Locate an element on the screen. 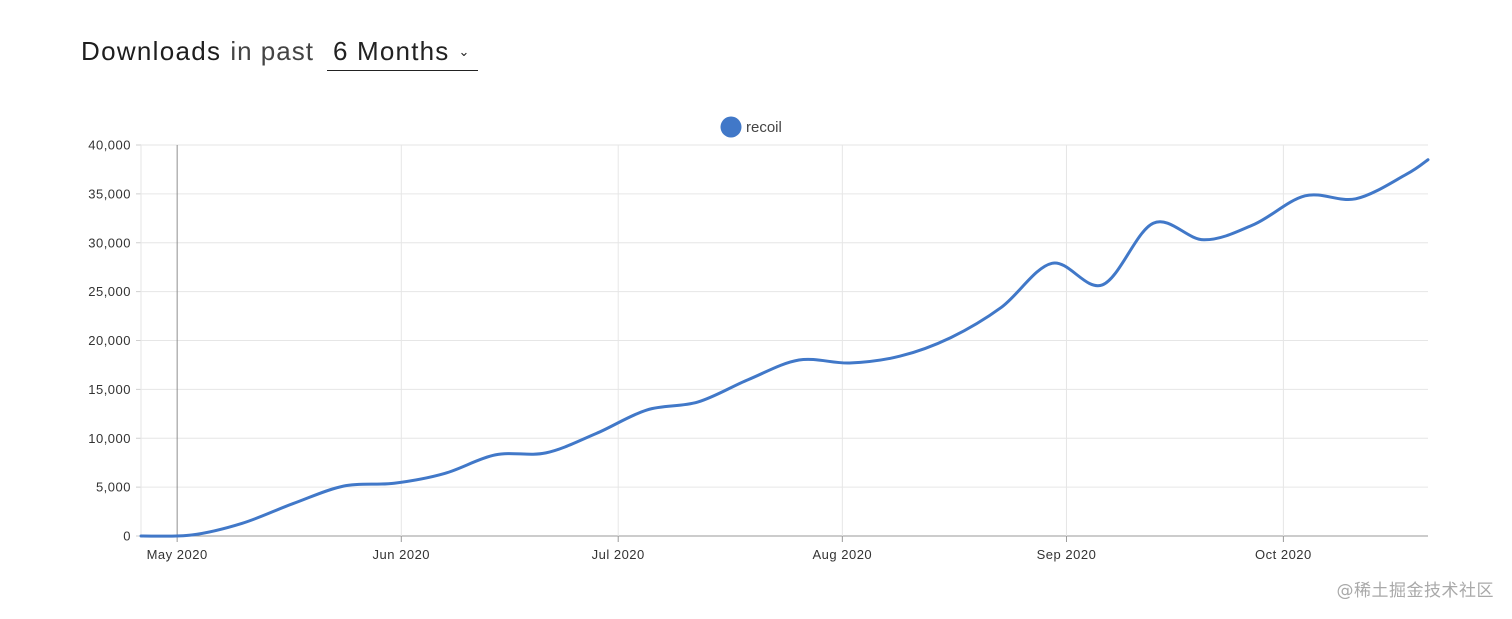  x-tick-label: Aug 2020 is located at coordinates (843, 554).